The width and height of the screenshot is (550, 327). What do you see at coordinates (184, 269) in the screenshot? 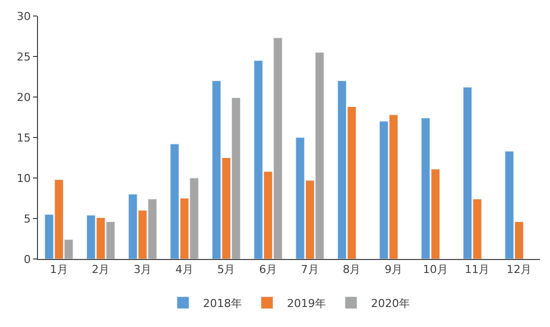
I see `x-tick-label: 4月` at bounding box center [184, 269].